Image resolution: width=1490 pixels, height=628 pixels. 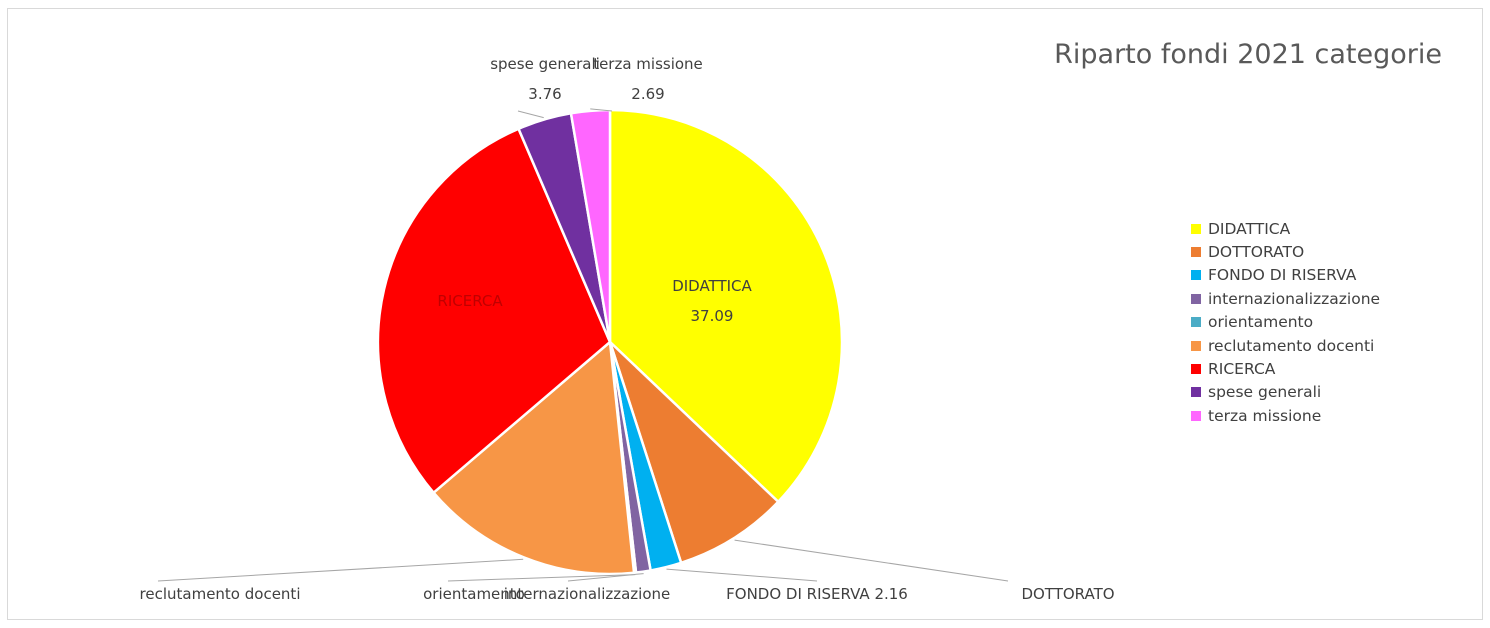 What do you see at coordinates (590, 225) in the screenshot?
I see `pie-slice-terza-missione` at bounding box center [590, 225].